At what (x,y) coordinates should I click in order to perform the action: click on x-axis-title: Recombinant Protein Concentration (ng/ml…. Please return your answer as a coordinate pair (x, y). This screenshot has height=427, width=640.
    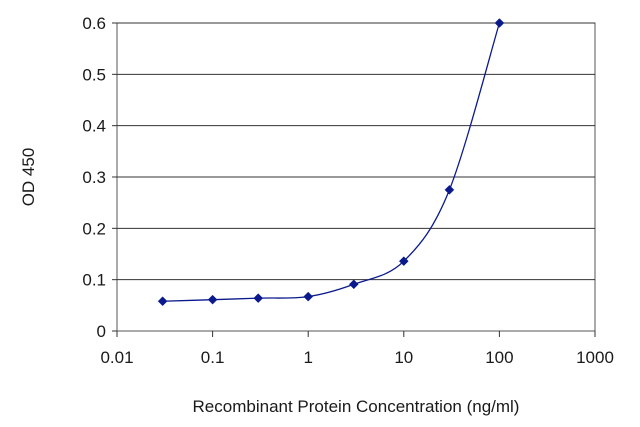
    Looking at the image, I should click on (356, 406).